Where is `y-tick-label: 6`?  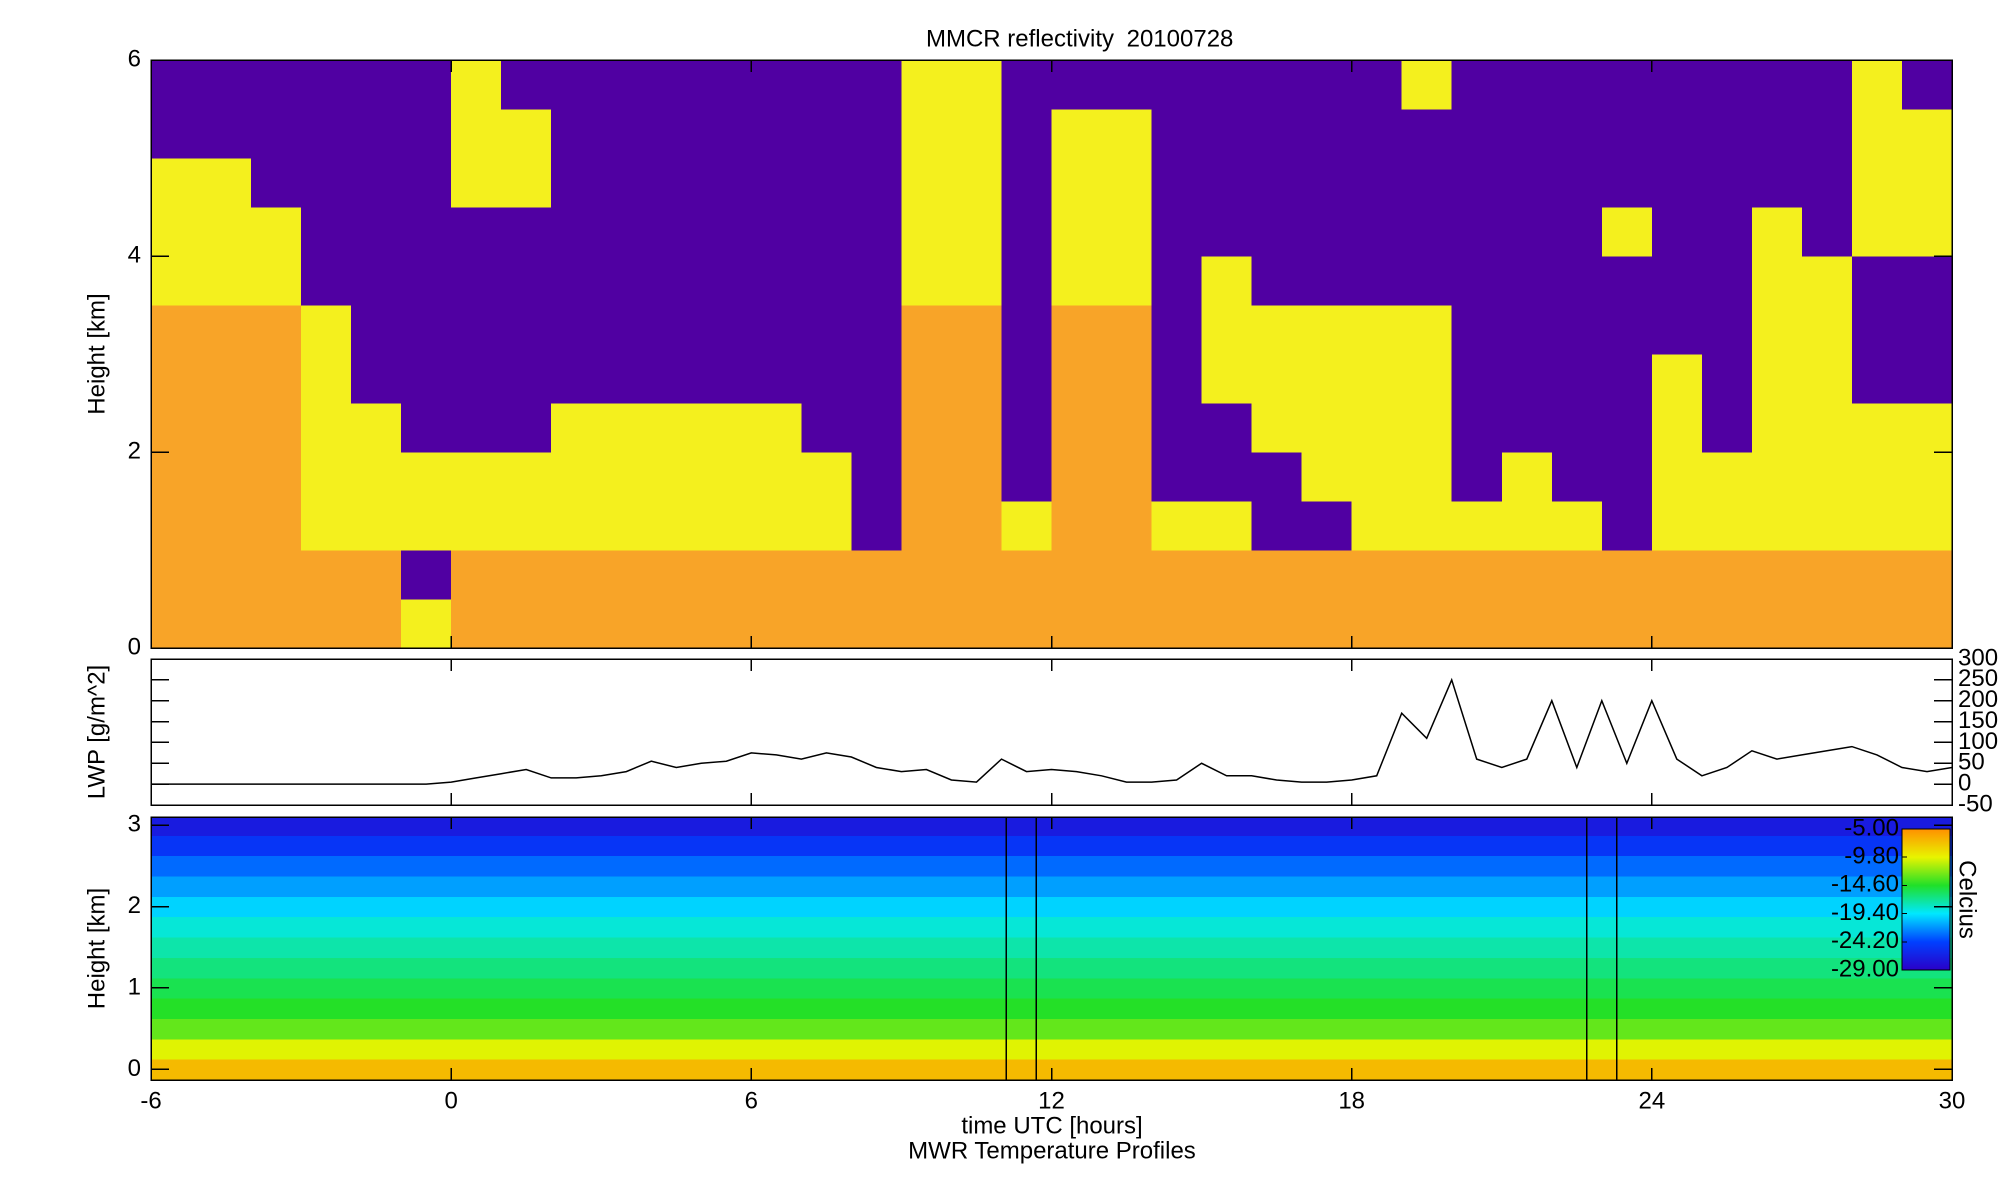
y-tick-label: 6 is located at coordinates (134, 58).